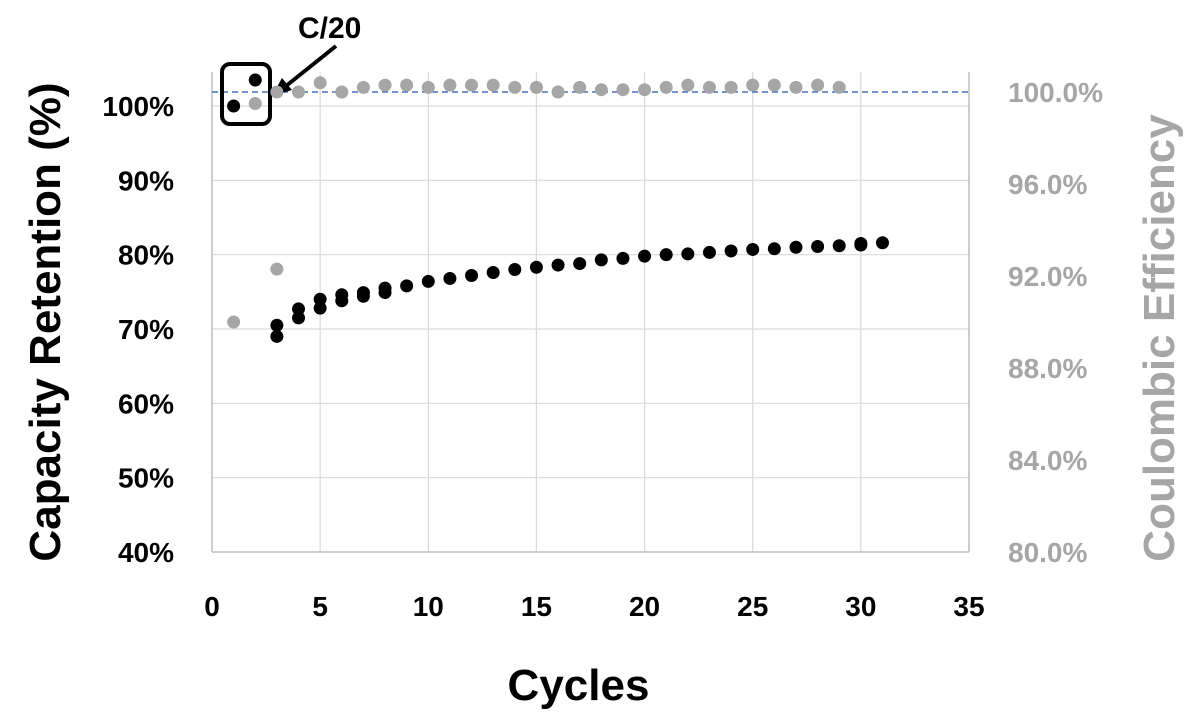 Image resolution: width=1194 pixels, height=725 pixels. I want to click on annotation-arrow, so click(311, 66).